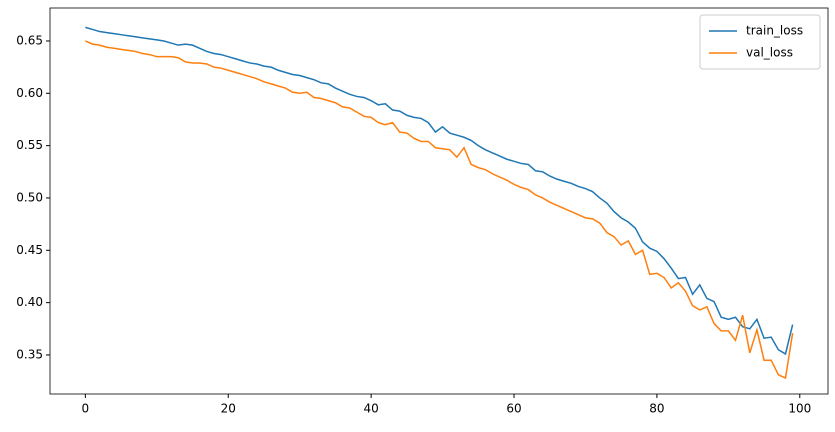  I want to click on x-tick-label: 40, so click(370, 409).